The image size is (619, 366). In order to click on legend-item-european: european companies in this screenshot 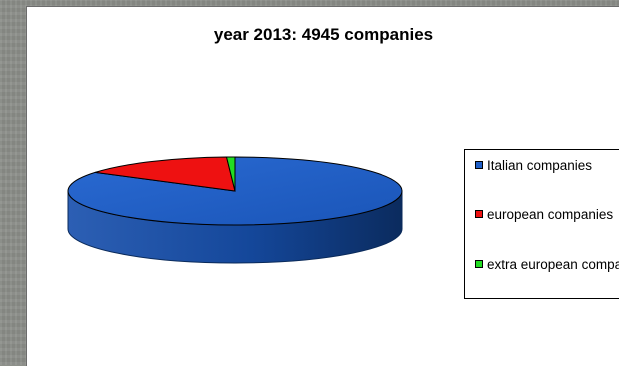, I will do `click(547, 215)`.